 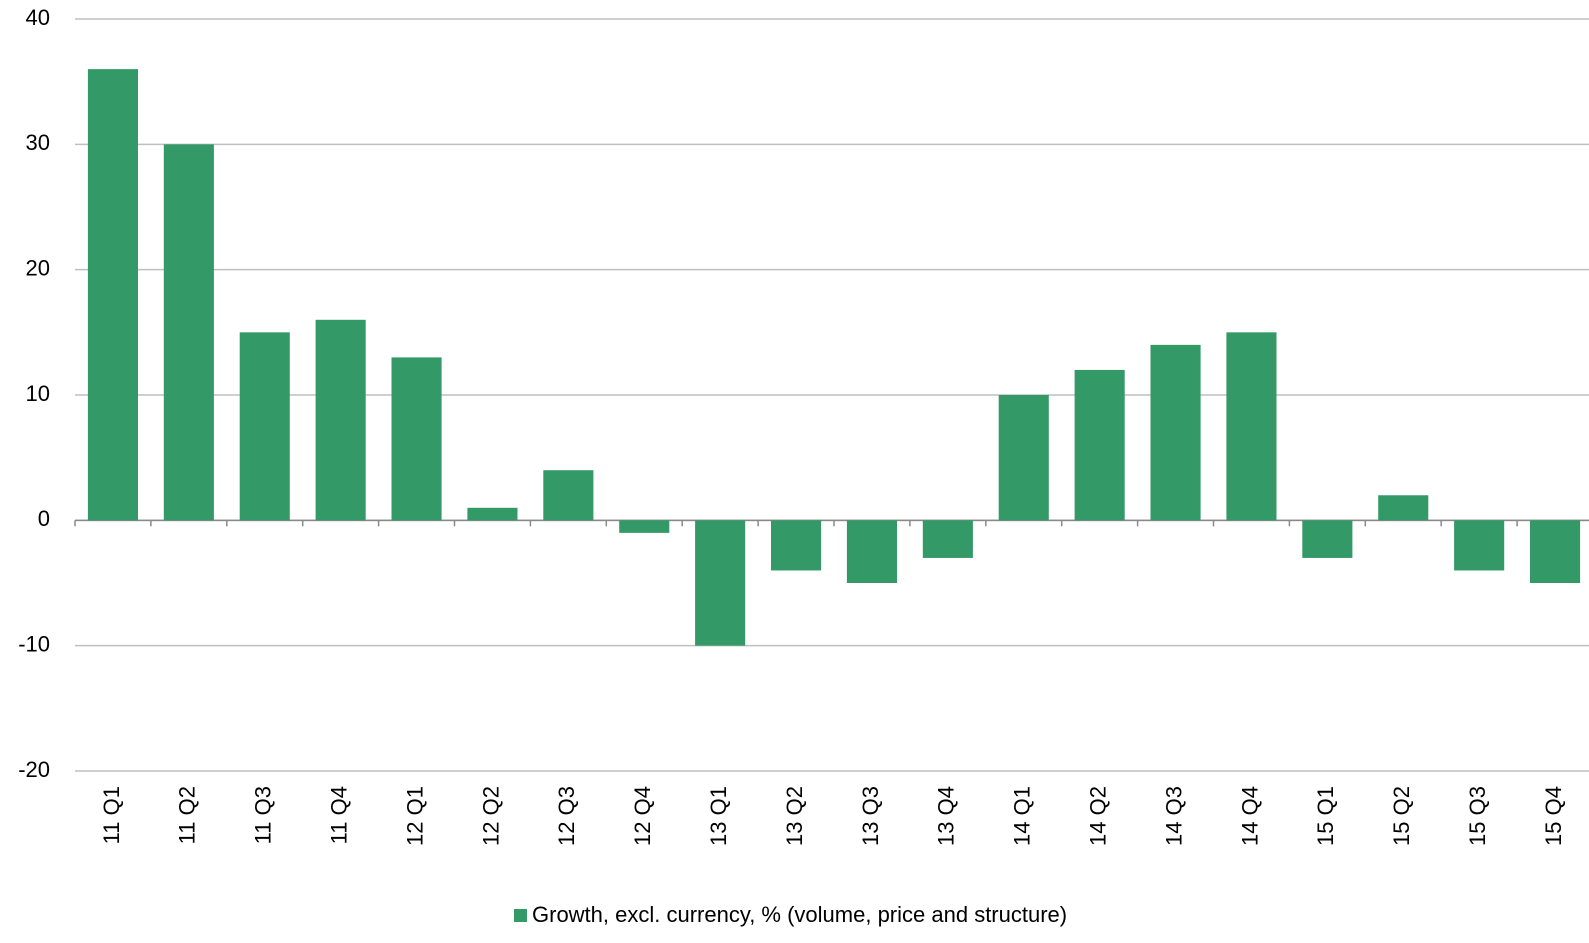 What do you see at coordinates (1401, 816) in the screenshot?
I see `x-tick-label: 15 Q2` at bounding box center [1401, 816].